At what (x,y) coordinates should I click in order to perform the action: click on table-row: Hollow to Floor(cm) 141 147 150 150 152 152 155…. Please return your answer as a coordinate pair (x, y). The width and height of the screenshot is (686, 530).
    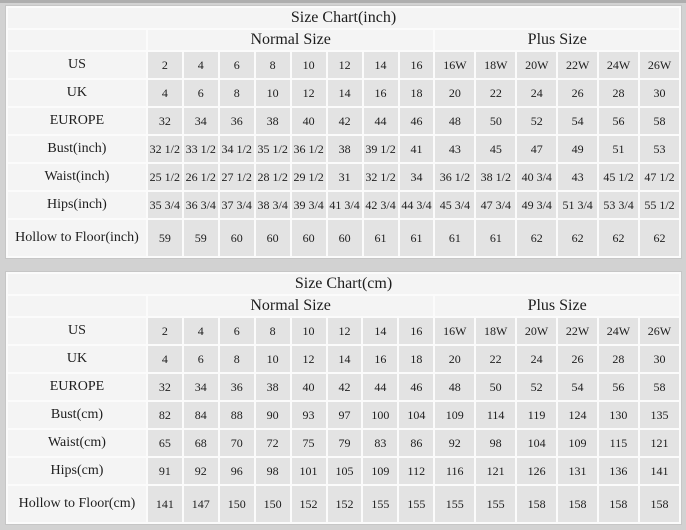
    Looking at the image, I should click on (343, 504).